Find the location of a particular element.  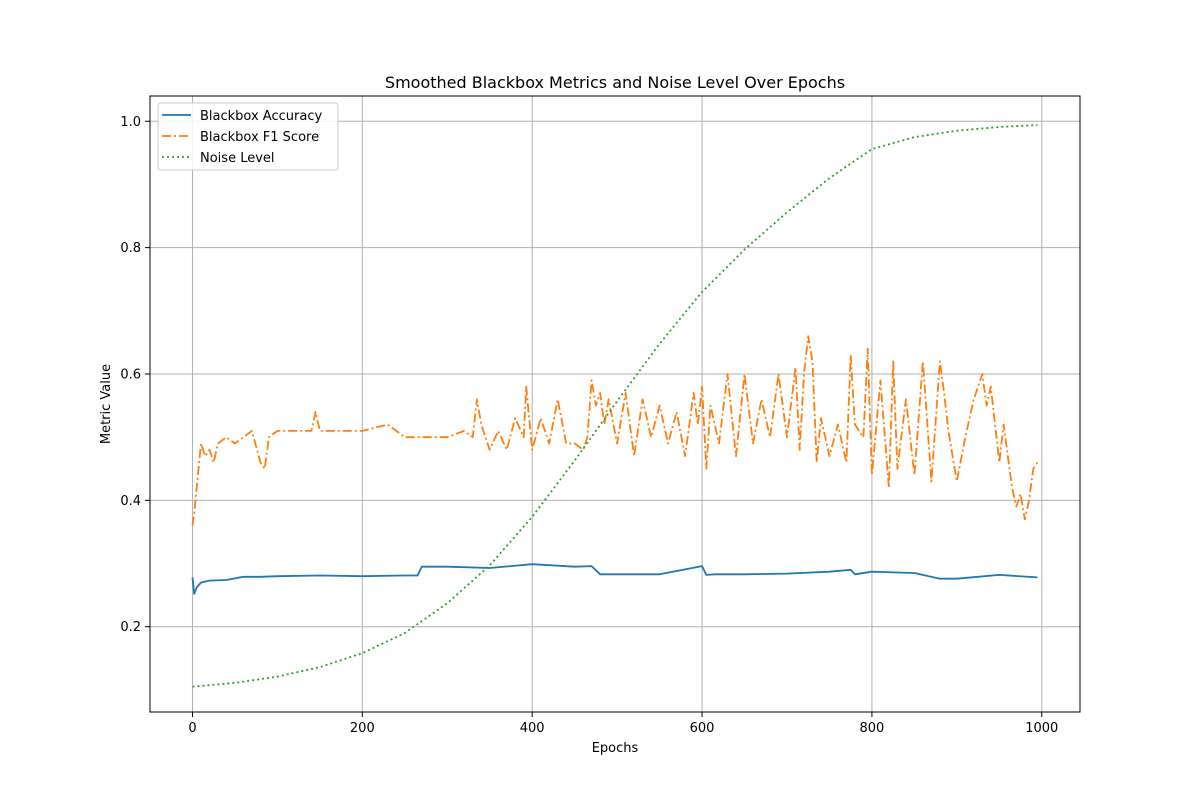

x-tick-label: 1000 is located at coordinates (1041, 728).